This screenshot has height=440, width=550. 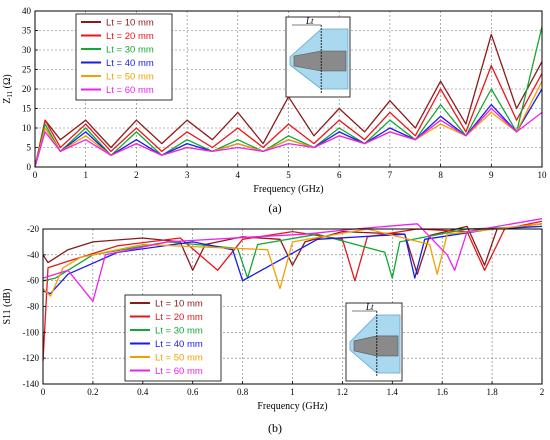 What do you see at coordinates (33, 281) in the screenshot?
I see `y-tick-label: -60` at bounding box center [33, 281].